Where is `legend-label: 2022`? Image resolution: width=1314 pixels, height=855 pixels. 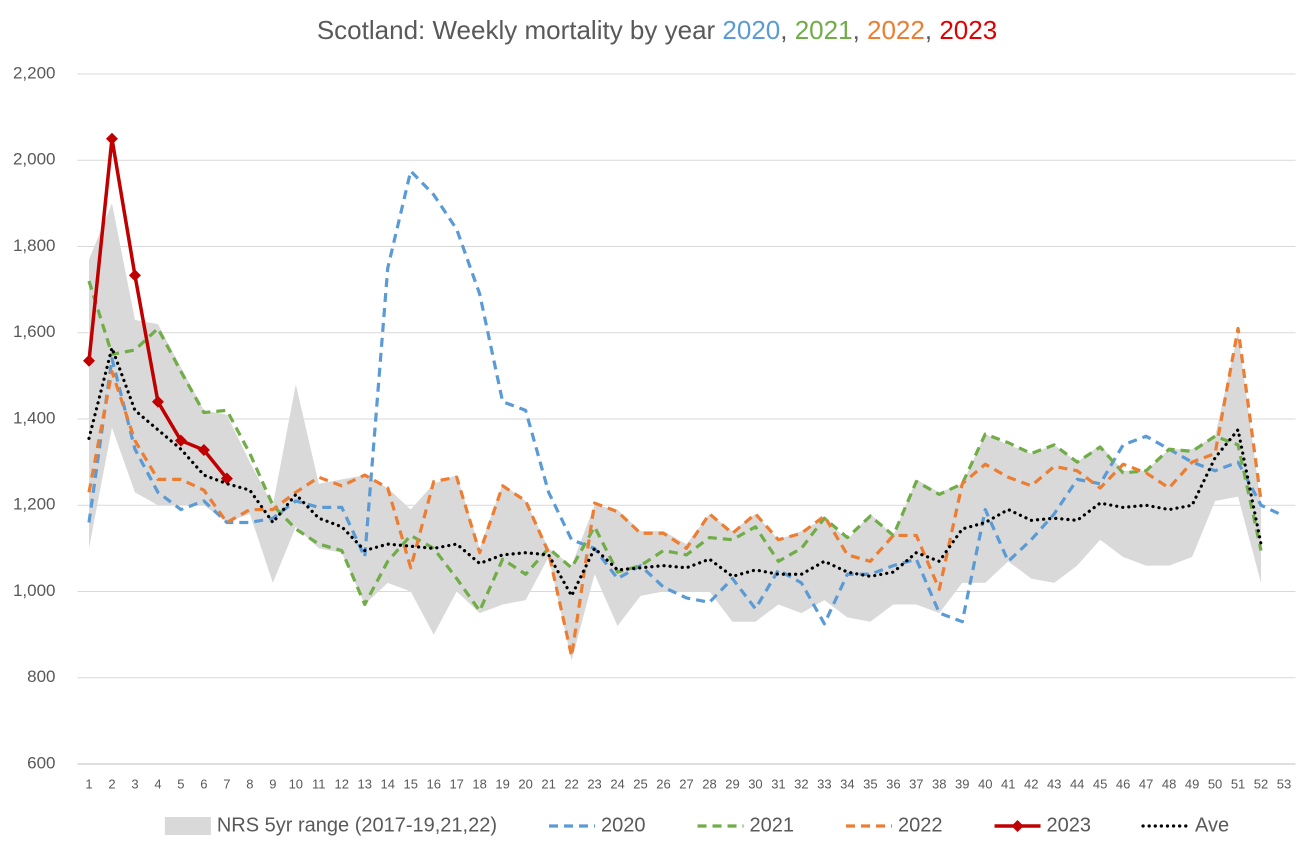
legend-label: 2022 is located at coordinates (920, 825).